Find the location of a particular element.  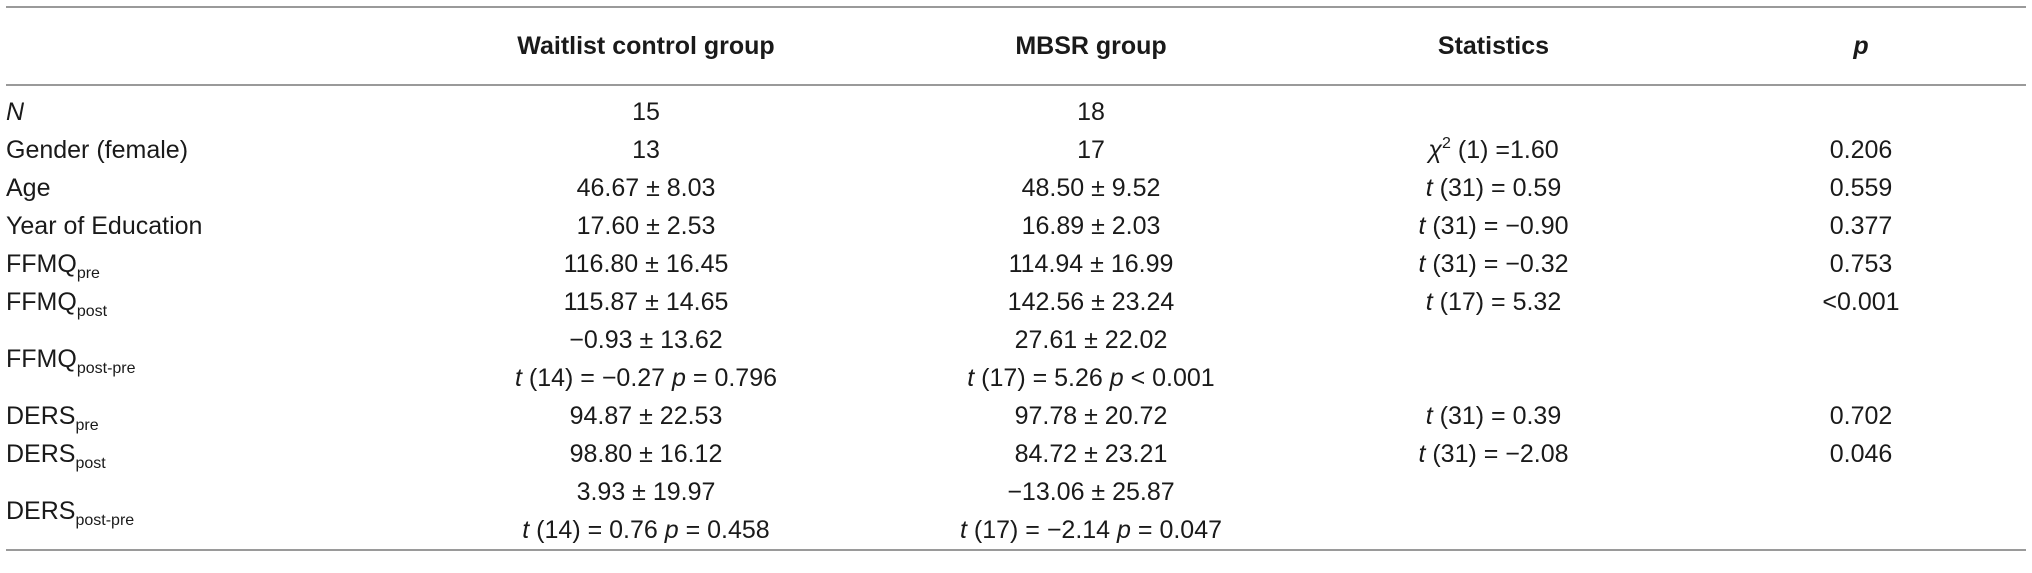

mean-sd: 3.93 ± 19.97 is located at coordinates (646, 492).